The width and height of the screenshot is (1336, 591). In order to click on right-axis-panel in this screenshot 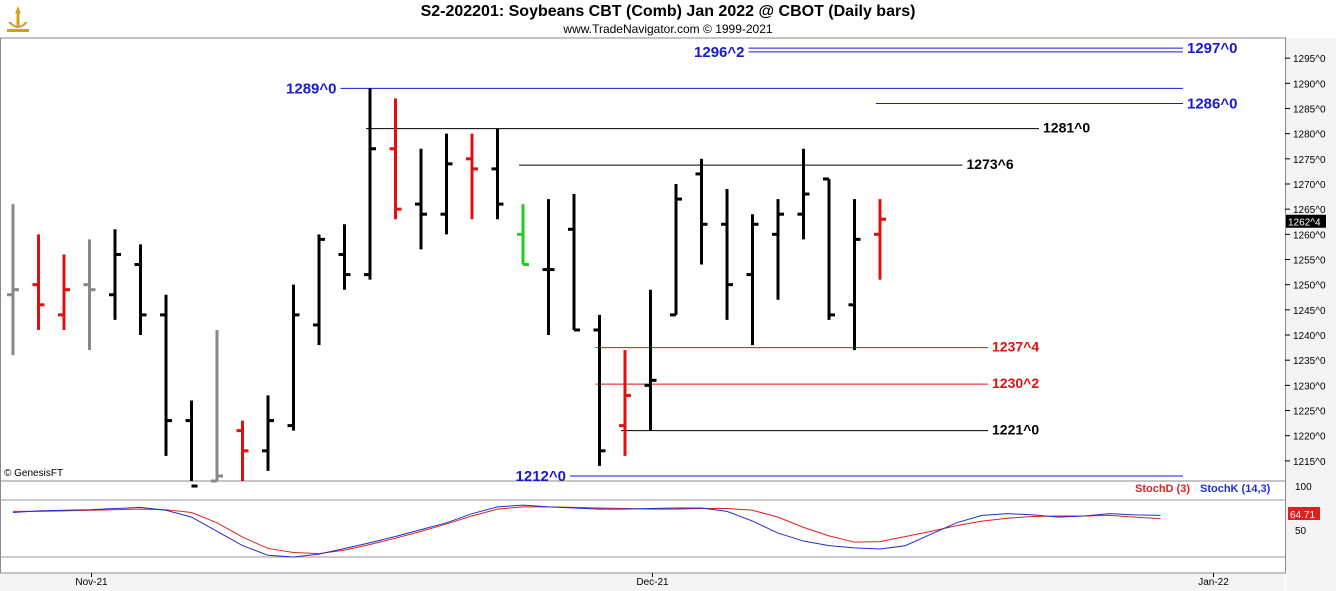, I will do `click(1311, 314)`.